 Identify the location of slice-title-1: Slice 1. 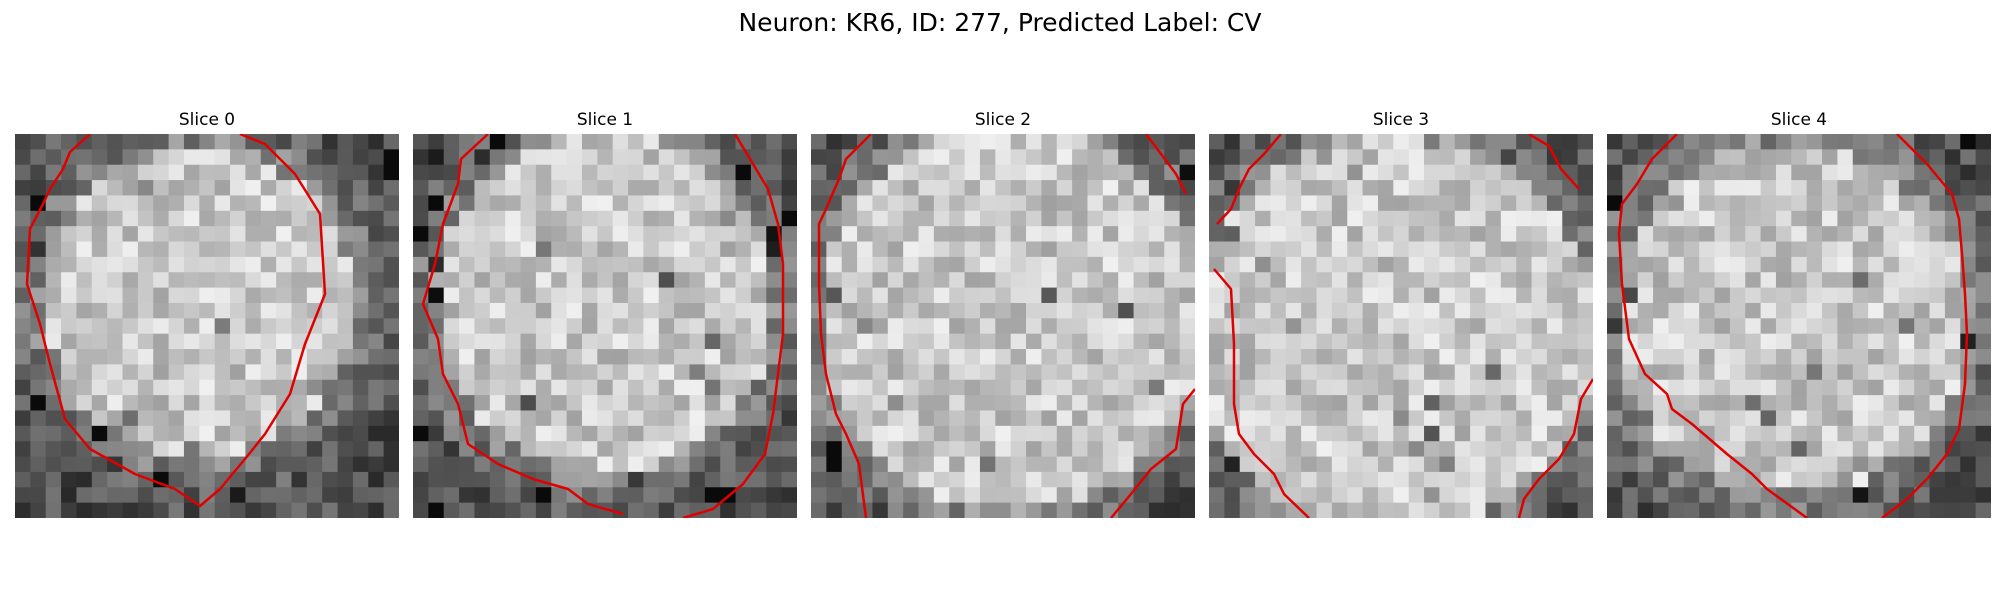
(605, 120).